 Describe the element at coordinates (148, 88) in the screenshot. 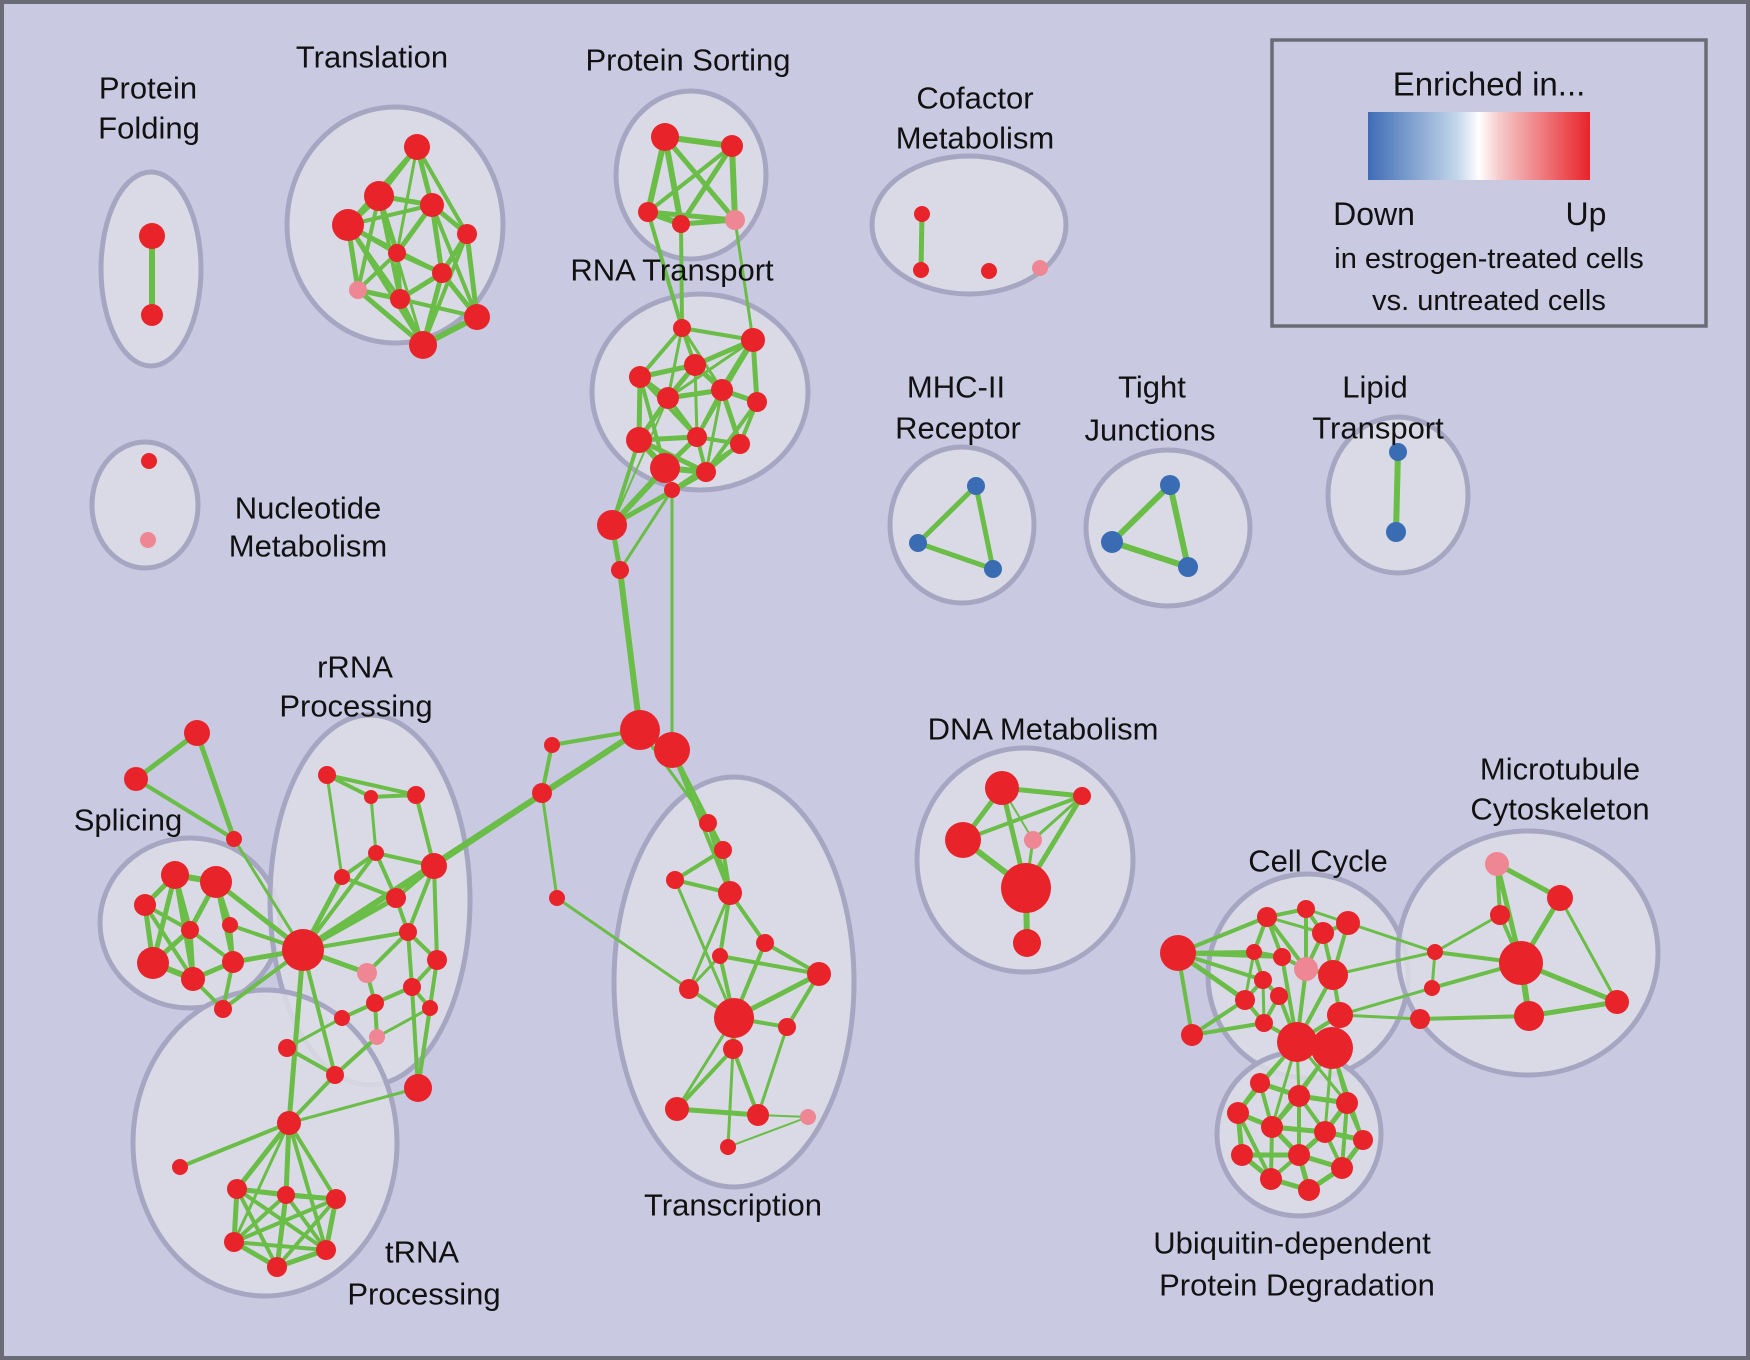

I see `cluster-label-protein-folding: Protein` at that location.